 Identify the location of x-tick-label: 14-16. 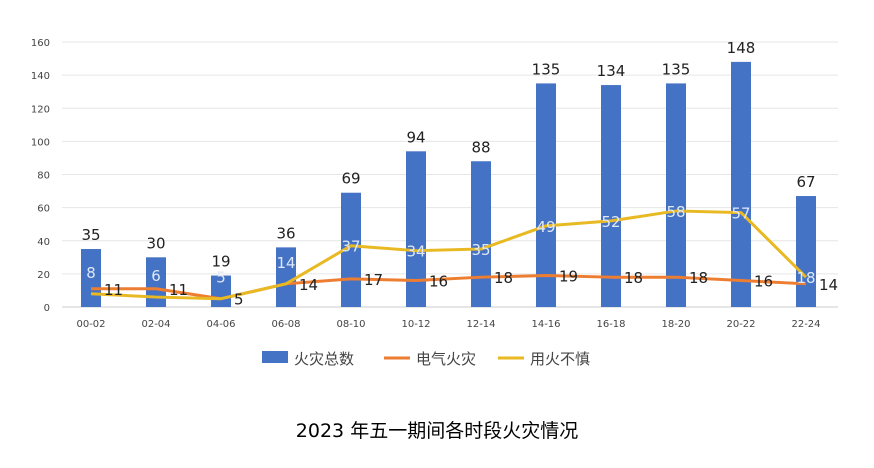
(545, 324).